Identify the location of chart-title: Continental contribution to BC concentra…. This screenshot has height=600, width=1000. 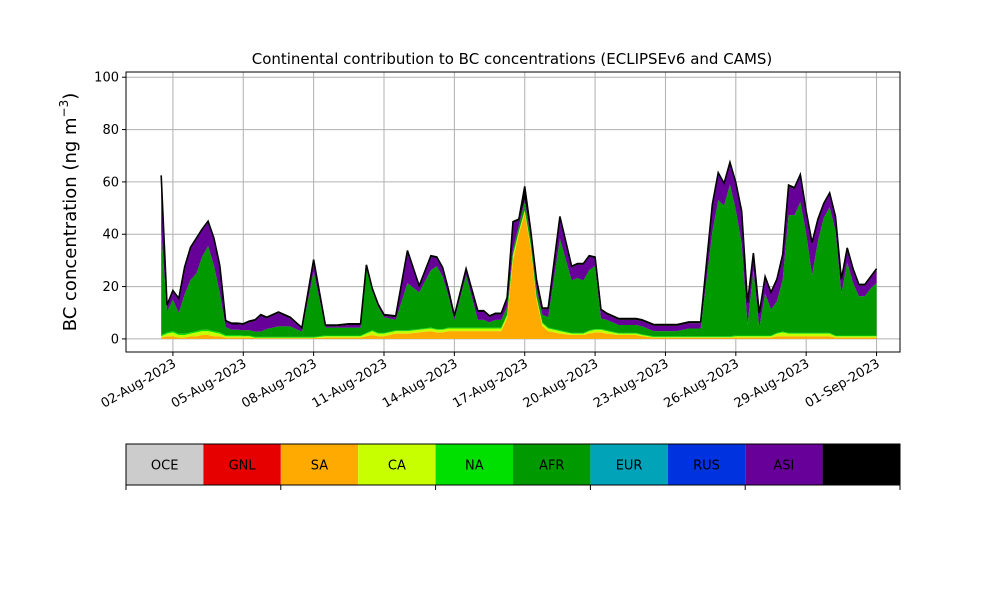
(512, 59).